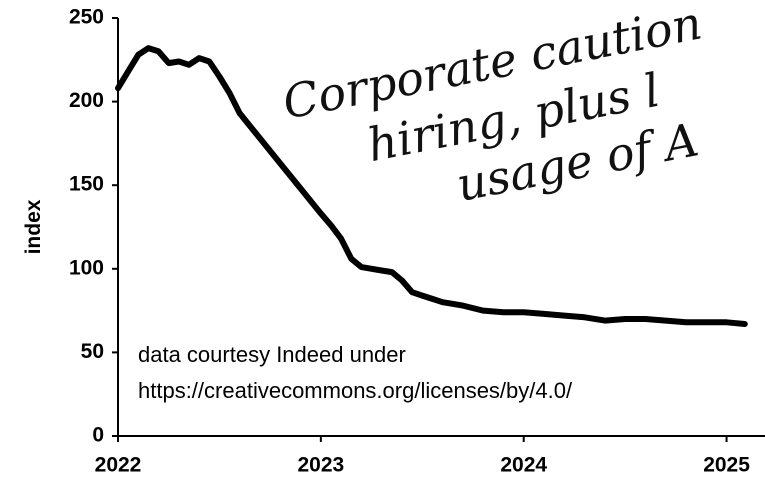  I want to click on y-tick-label: 200, so click(86, 100).